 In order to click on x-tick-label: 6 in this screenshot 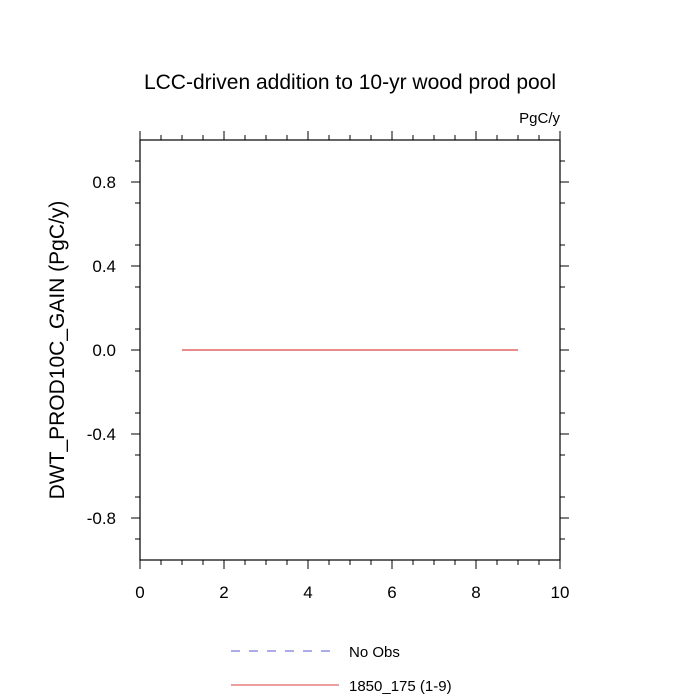, I will do `click(391, 592)`.